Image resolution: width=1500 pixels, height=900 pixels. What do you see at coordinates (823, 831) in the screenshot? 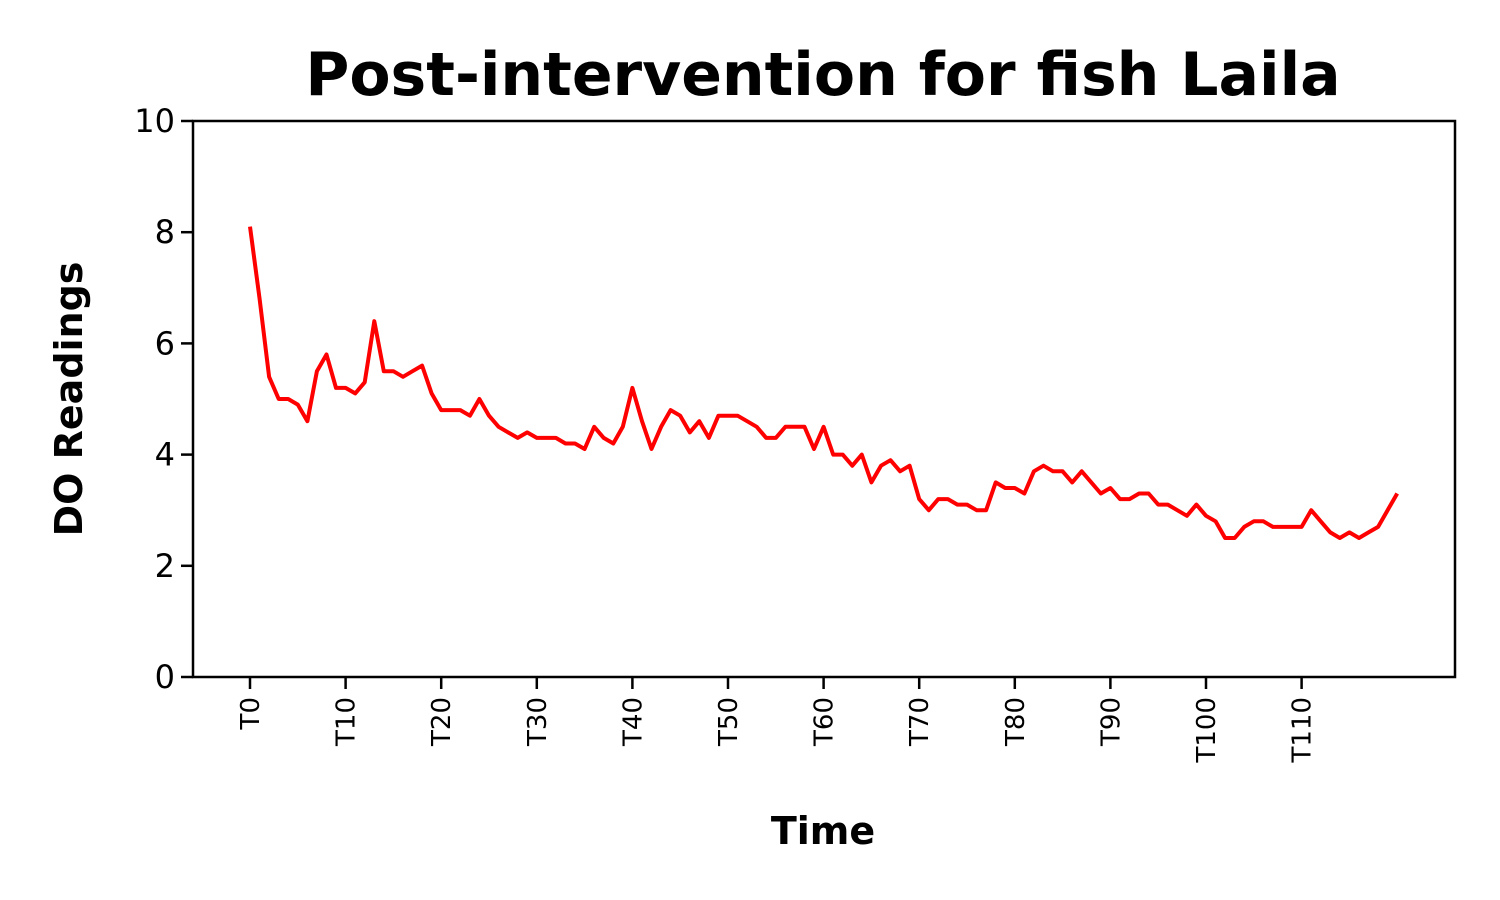
I see `x-axis-label: Time` at bounding box center [823, 831].